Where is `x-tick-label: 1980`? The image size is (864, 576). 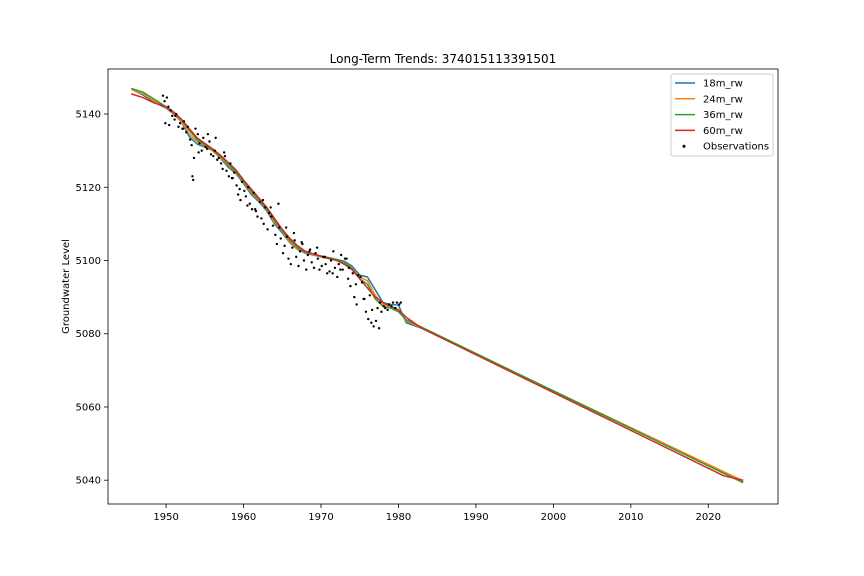 x-tick-label: 1980 is located at coordinates (398, 517).